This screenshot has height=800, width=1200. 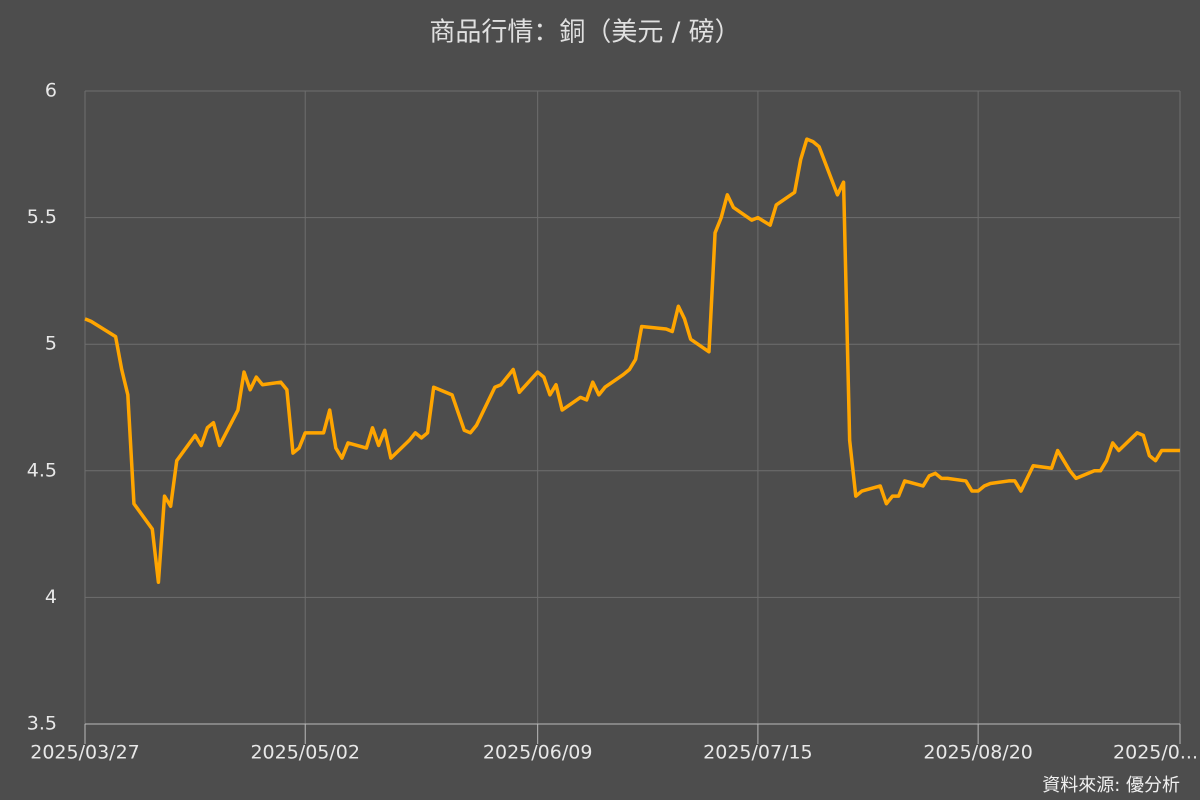 What do you see at coordinates (51, 91) in the screenshot?
I see `y-tick-label: 6` at bounding box center [51, 91].